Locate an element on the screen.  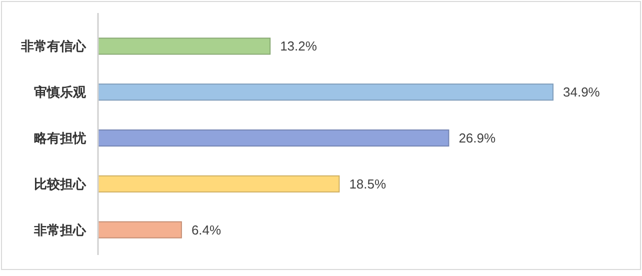
y-tick-label: 审慎乐观 is located at coordinates (60, 92).